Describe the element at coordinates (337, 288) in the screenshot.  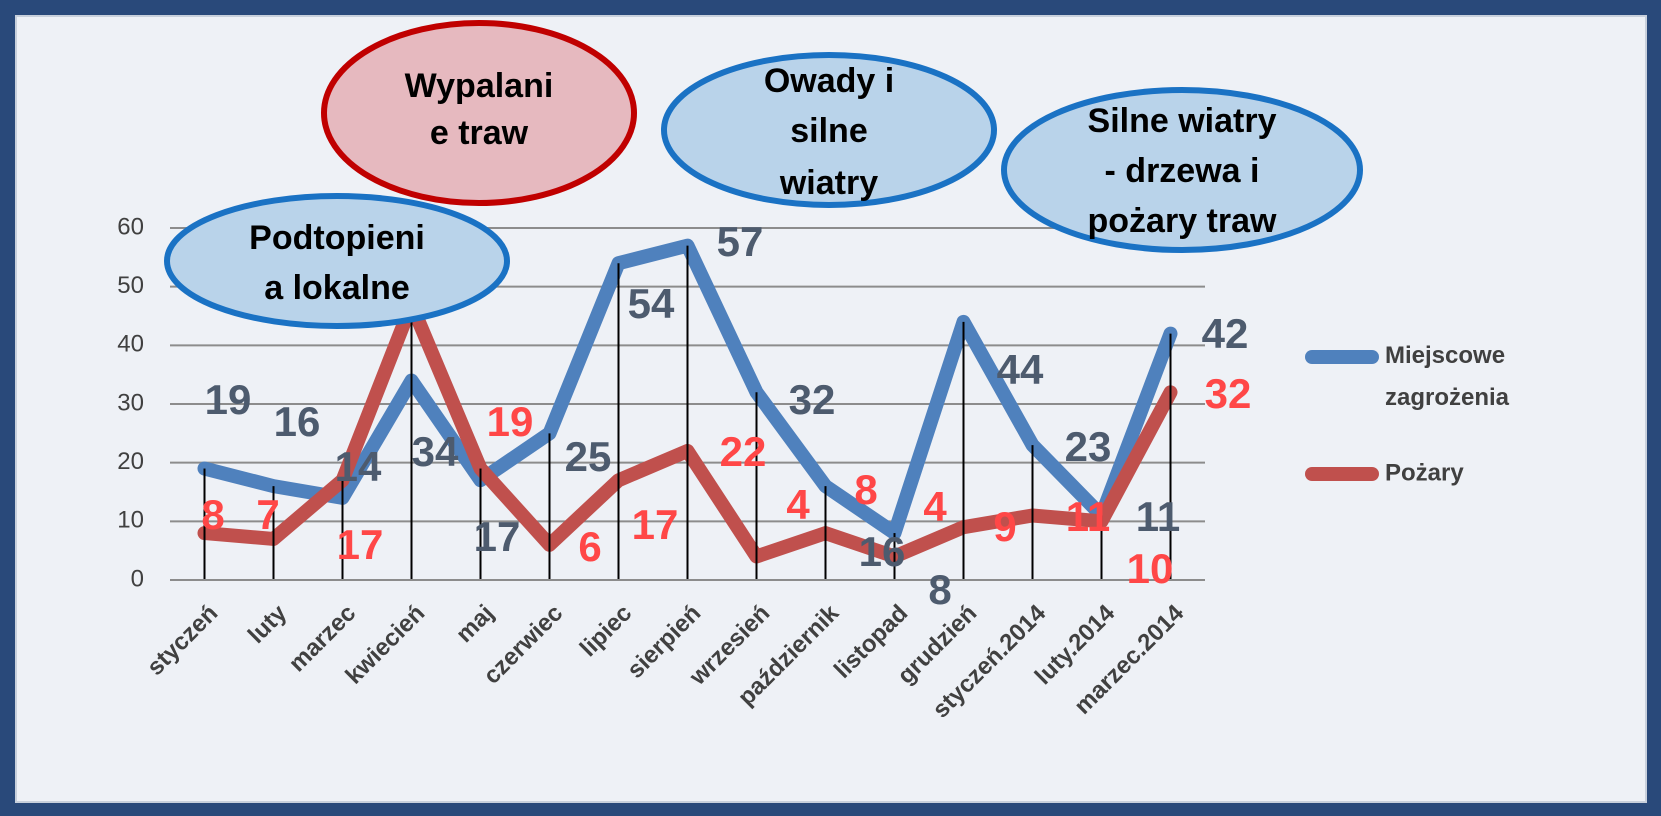
I see `annotation-text: a lokalne` at that location.